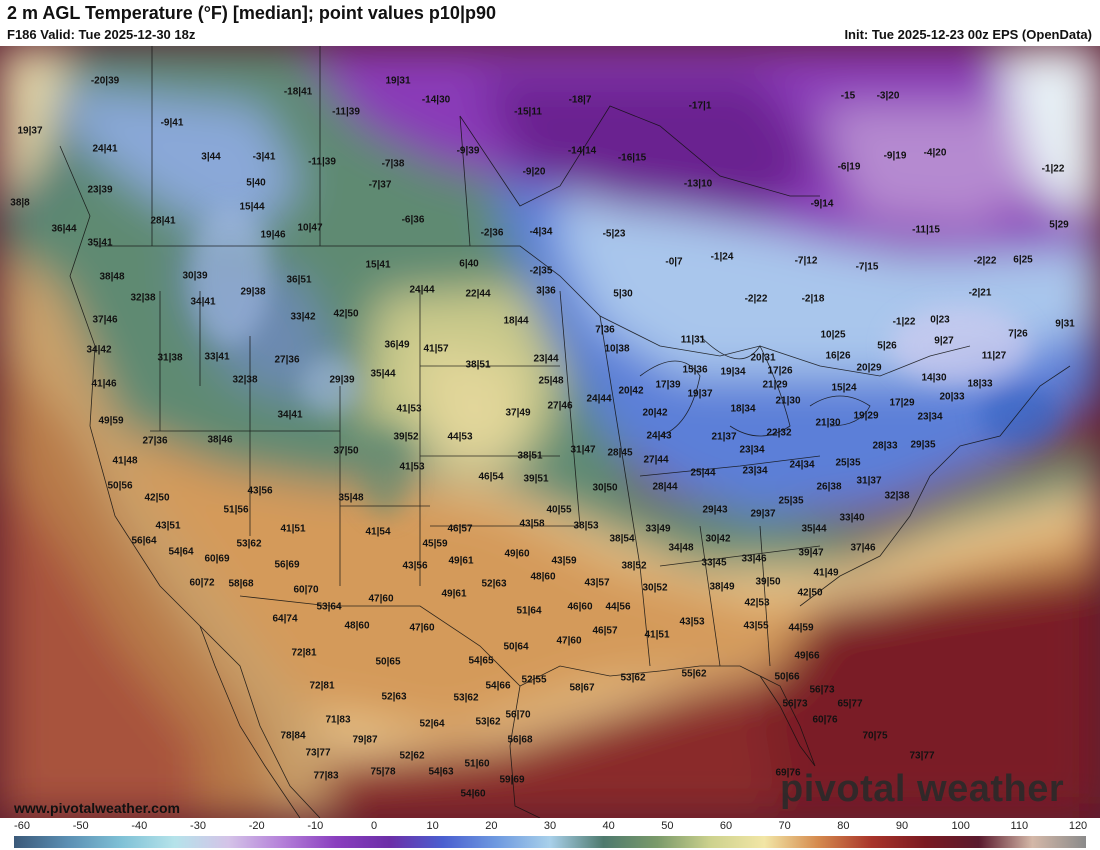 The height and width of the screenshot is (850, 1100). Describe the element at coordinates (1019, 826) in the screenshot. I see `colorbar-tick-label: 110` at that location.